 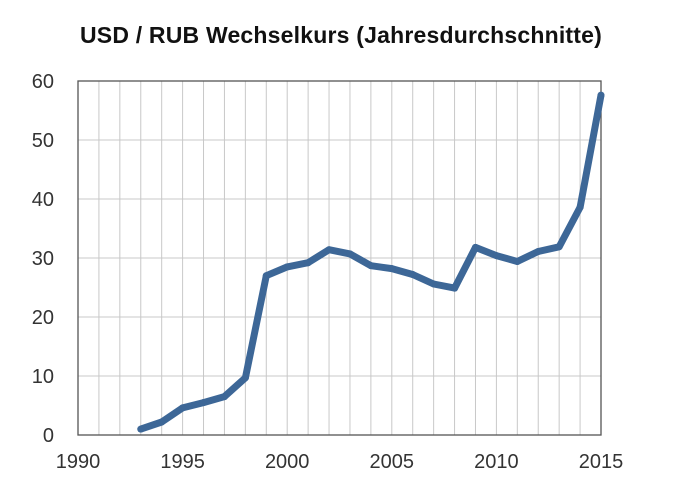 What do you see at coordinates (43, 200) in the screenshot?
I see `y-tick-label: 40` at bounding box center [43, 200].